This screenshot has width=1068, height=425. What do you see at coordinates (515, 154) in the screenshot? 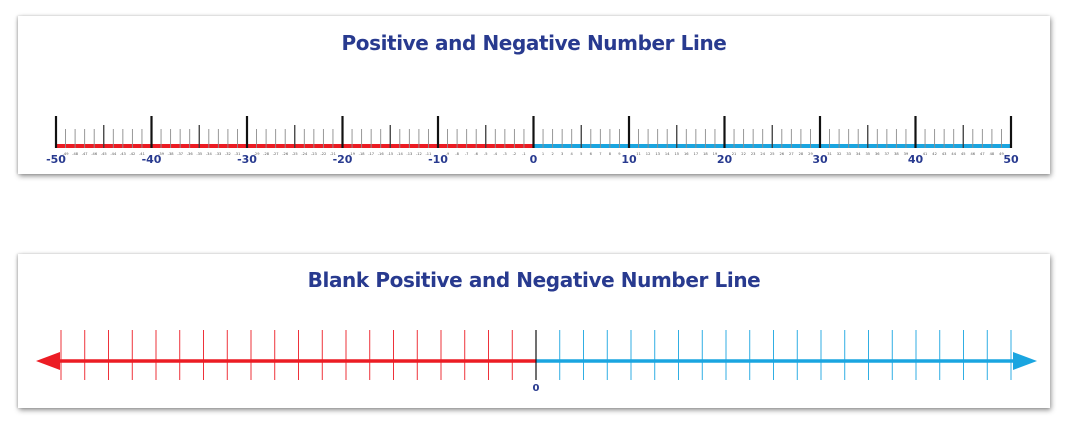
I see `minor-tick-label: -2` at bounding box center [515, 154].